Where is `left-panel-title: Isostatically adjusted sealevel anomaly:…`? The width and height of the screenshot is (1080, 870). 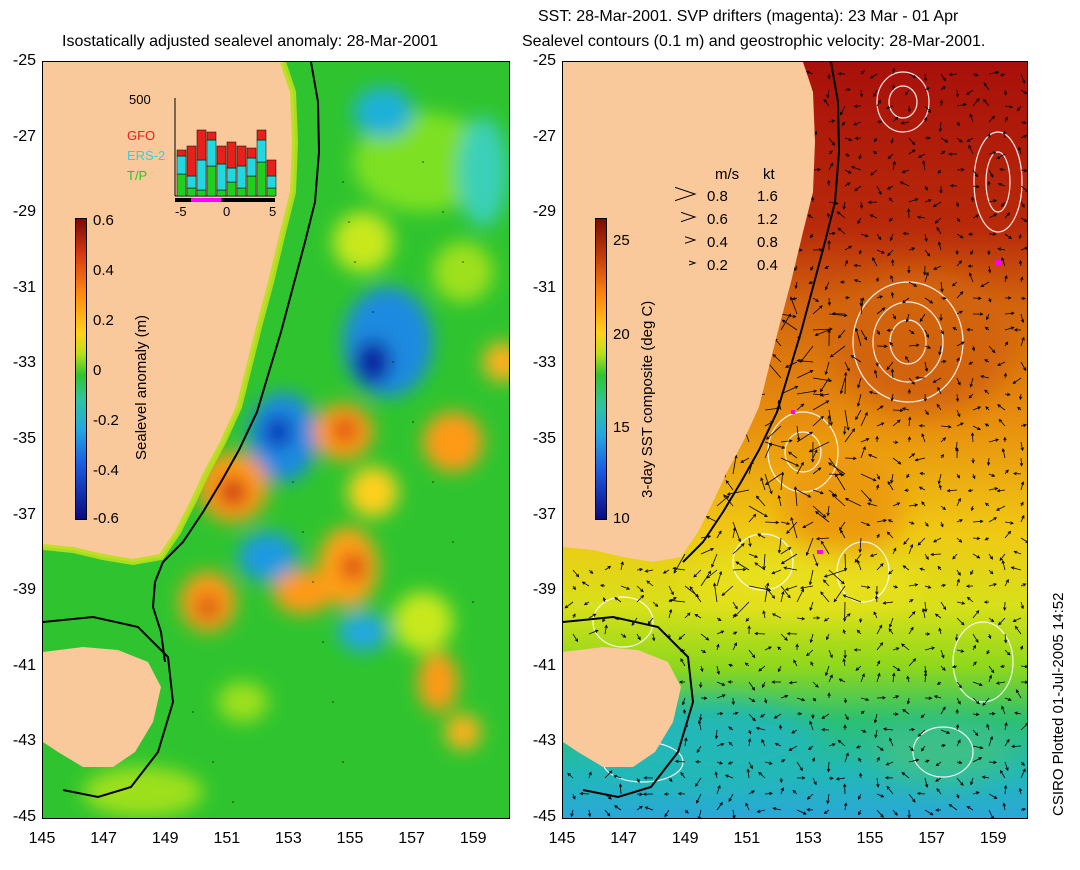
left-panel-title: Isostatically adjusted sealevel anomaly:… is located at coordinates (250, 41).